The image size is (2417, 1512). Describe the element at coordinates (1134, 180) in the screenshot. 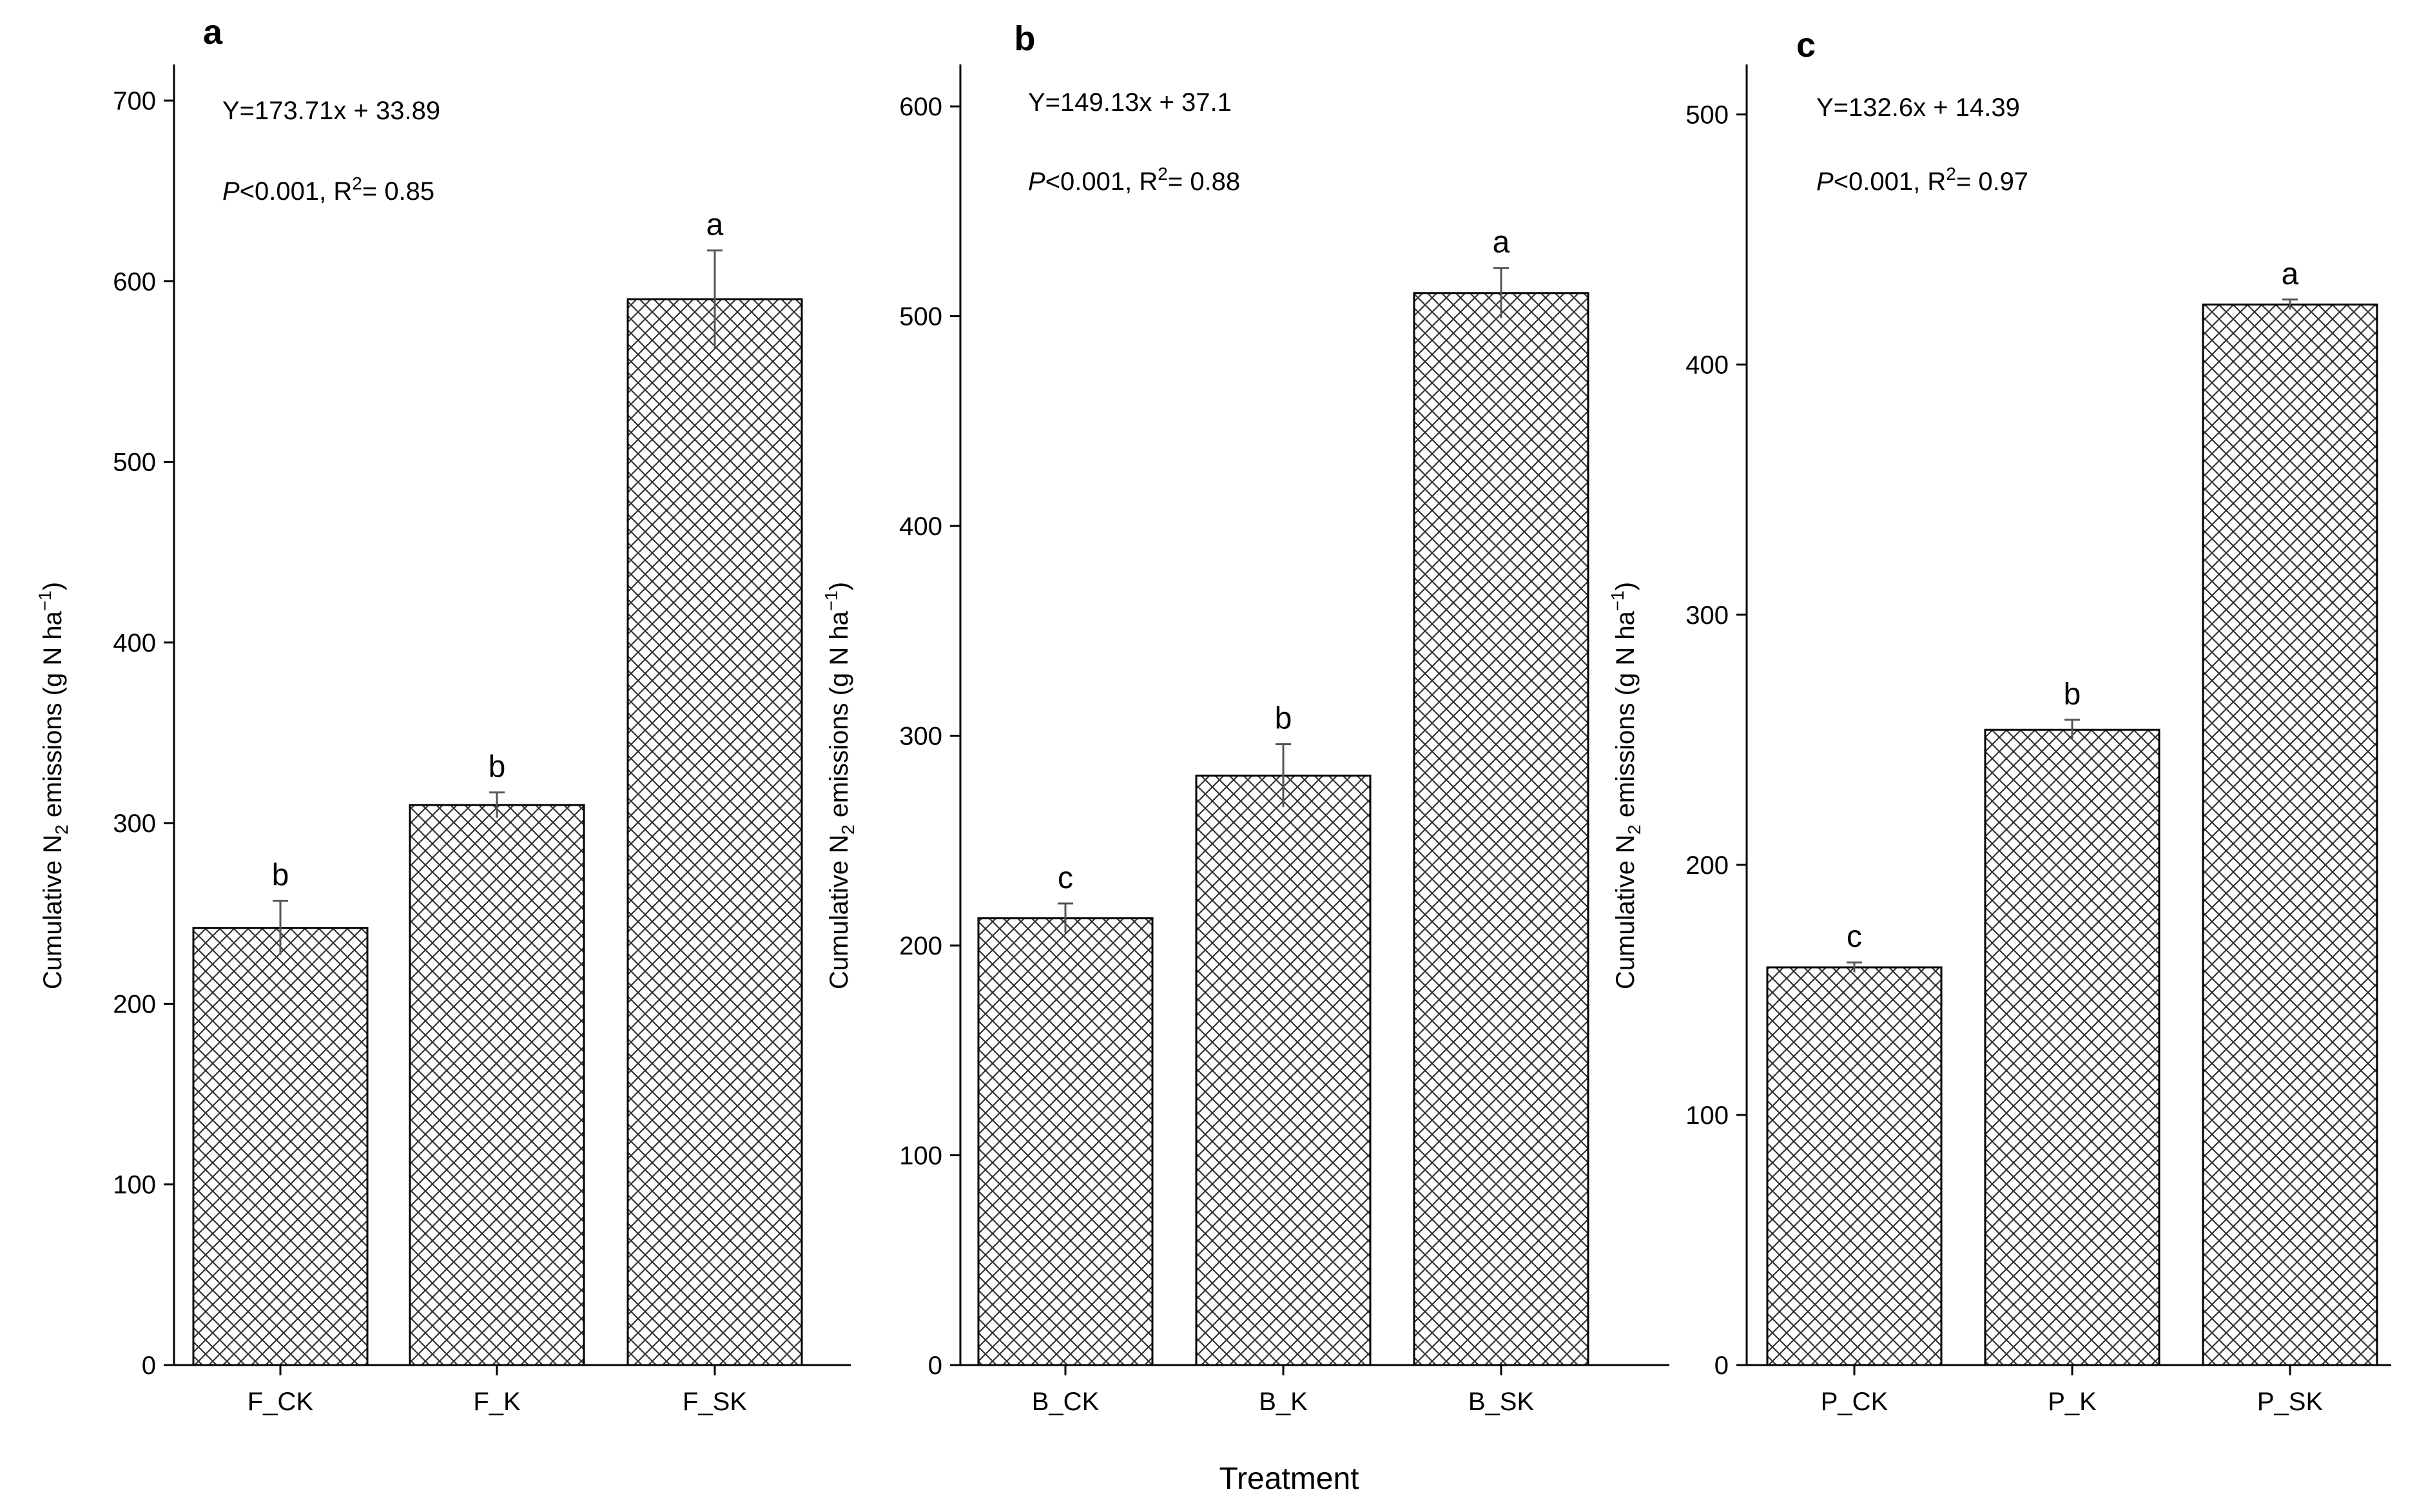

I see `stats-label: P<0.001, R2= 0.88` at that location.